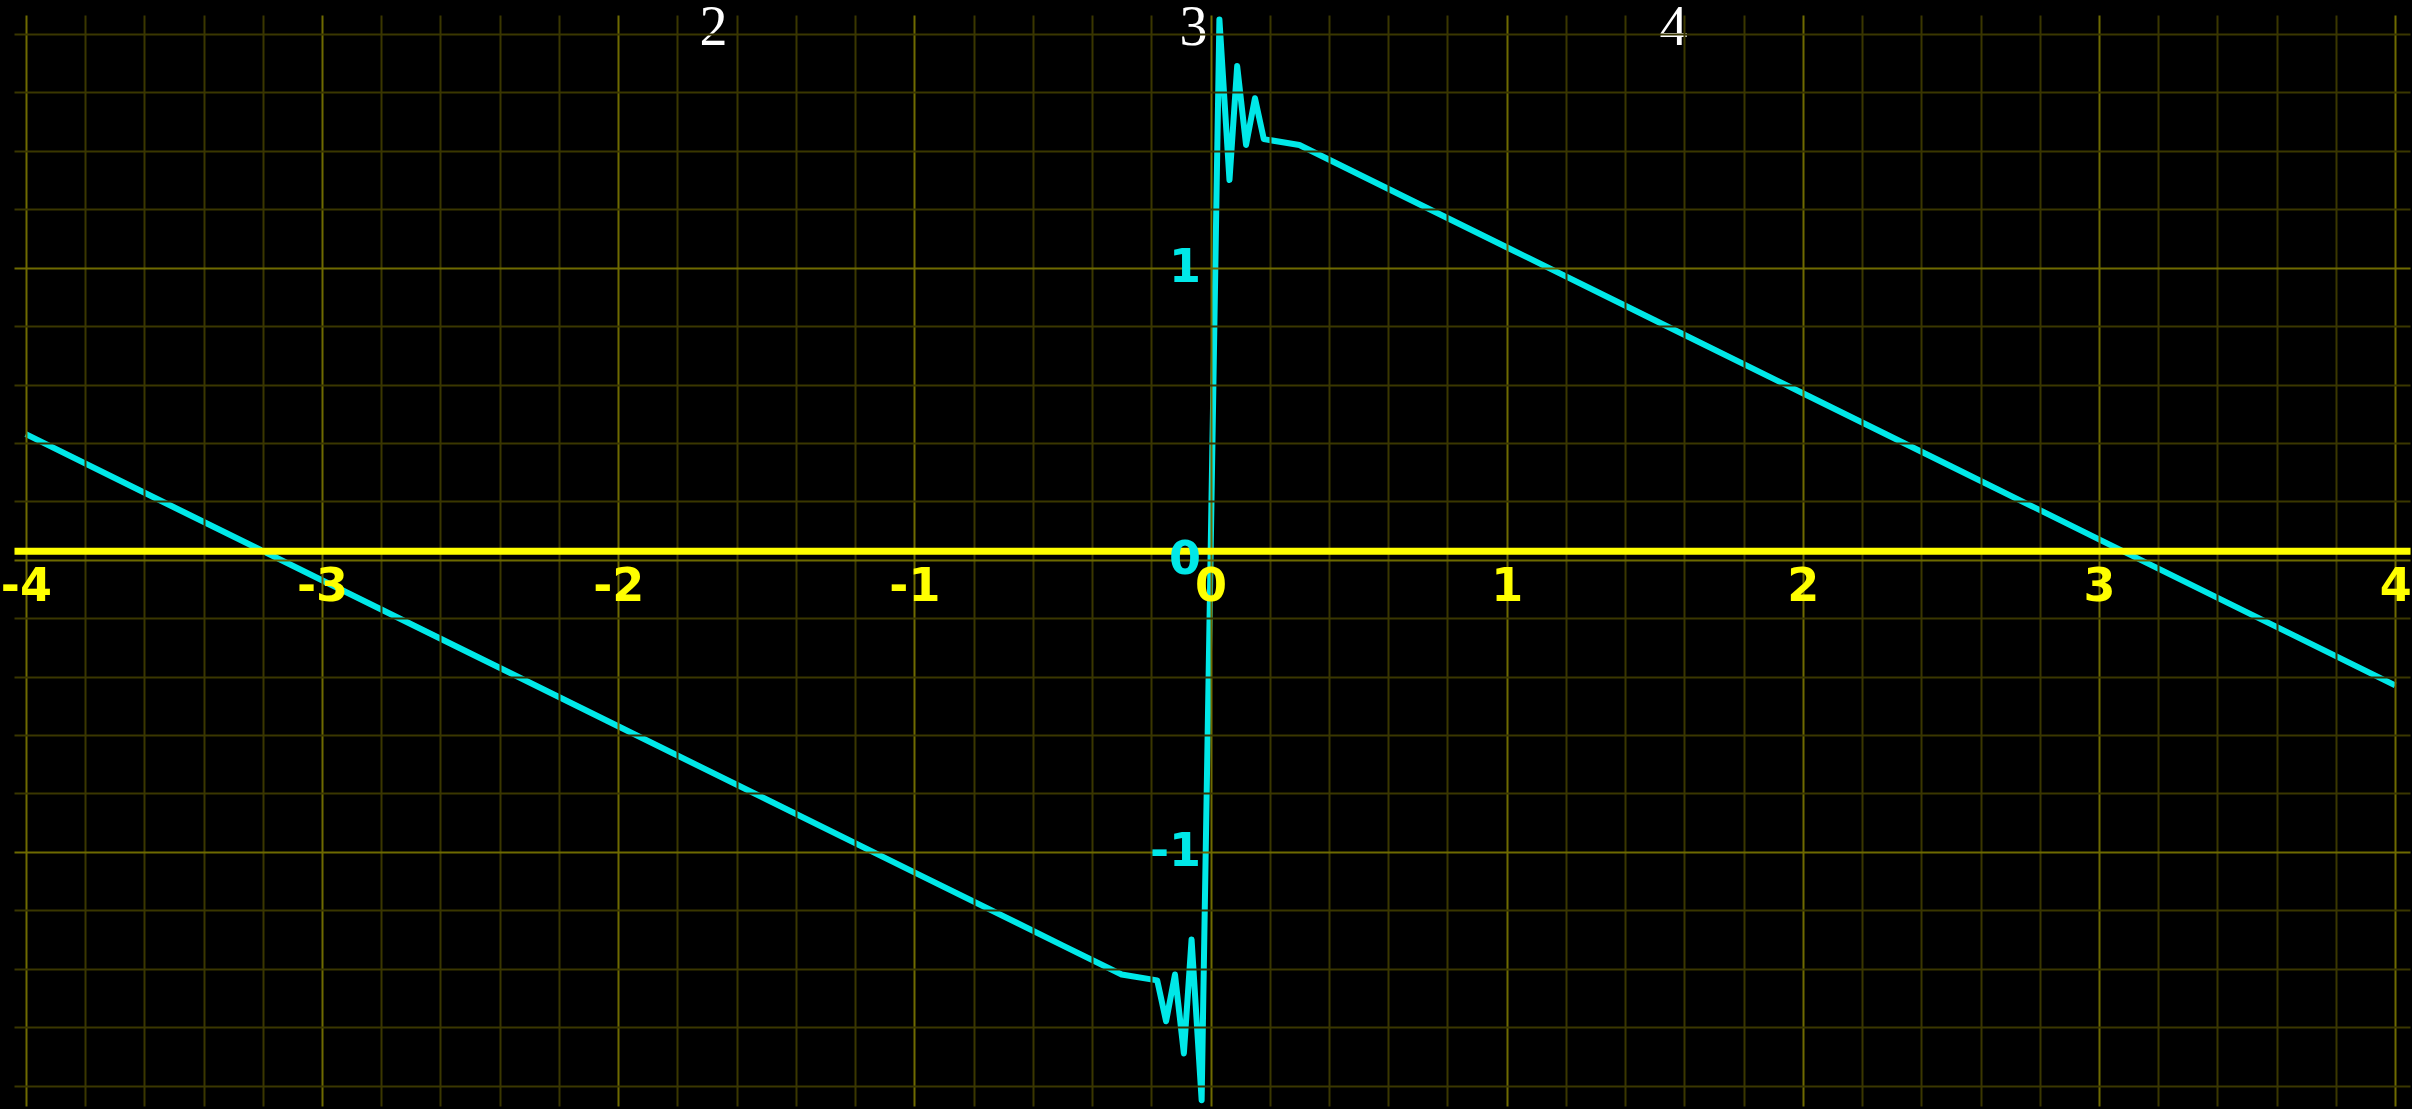 This screenshot has height=1109, width=2412. What do you see at coordinates (26, 585) in the screenshot?
I see `x-tick-label: -4` at bounding box center [26, 585].